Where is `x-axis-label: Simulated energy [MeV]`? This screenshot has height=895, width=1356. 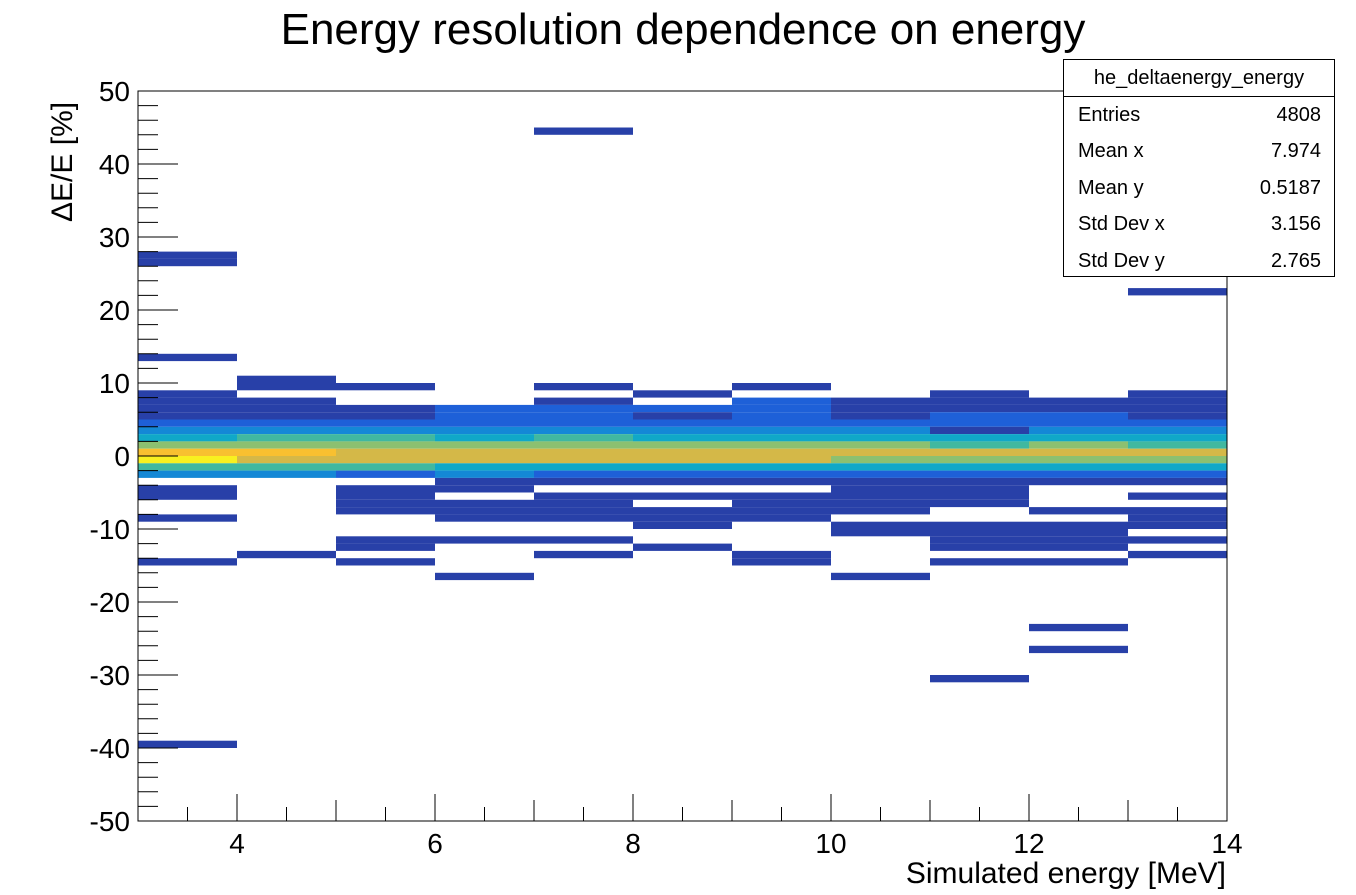
x-axis-label: Simulated energy [MeV] is located at coordinates (1066, 873).